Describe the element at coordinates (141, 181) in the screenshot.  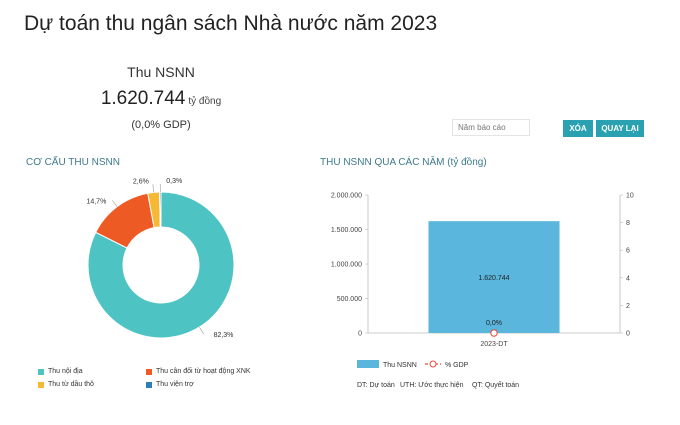
I see `pie-data-label: 2,6%` at that location.